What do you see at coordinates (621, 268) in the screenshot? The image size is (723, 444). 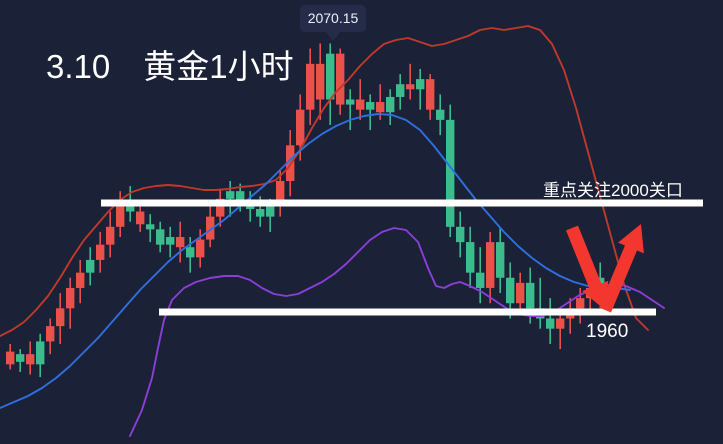 I see `forecast-arrow-up` at bounding box center [621, 268].